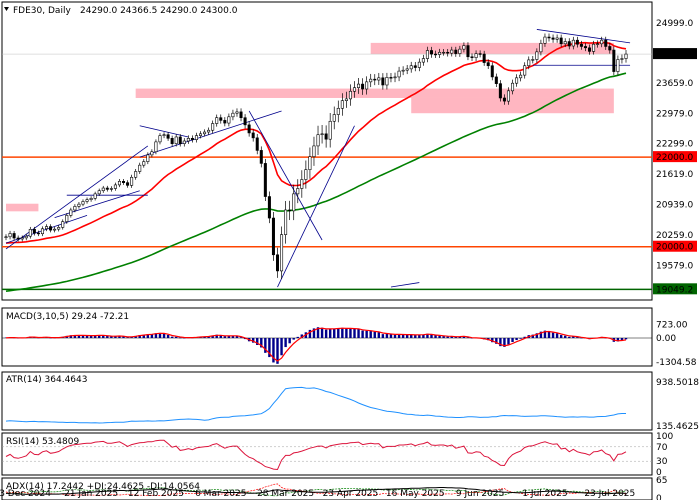 The image size is (700, 500). I want to click on trendline-rebound, so click(316, 206).